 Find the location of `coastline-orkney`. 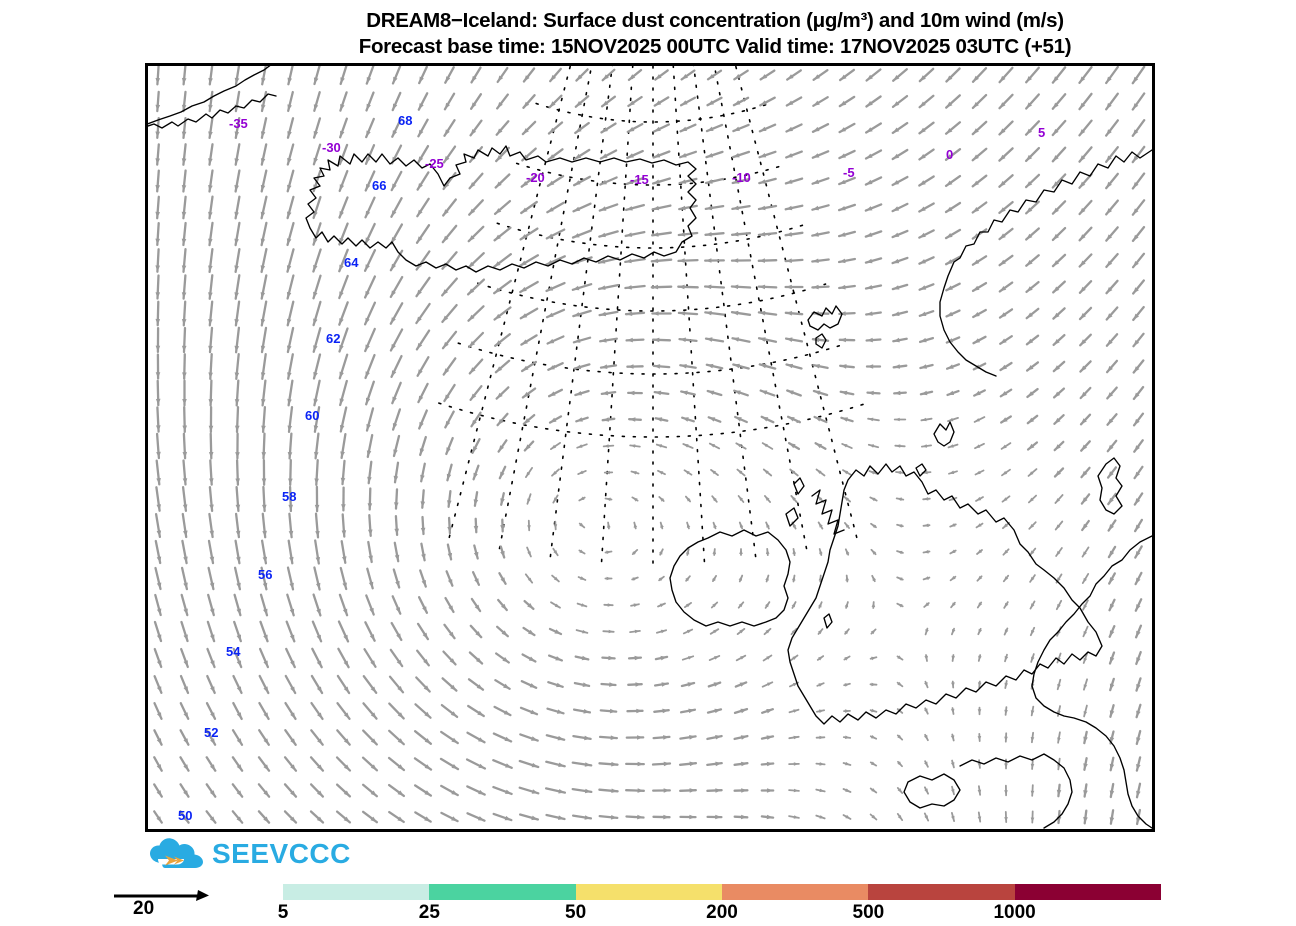

coastline-orkney is located at coordinates (921, 470).